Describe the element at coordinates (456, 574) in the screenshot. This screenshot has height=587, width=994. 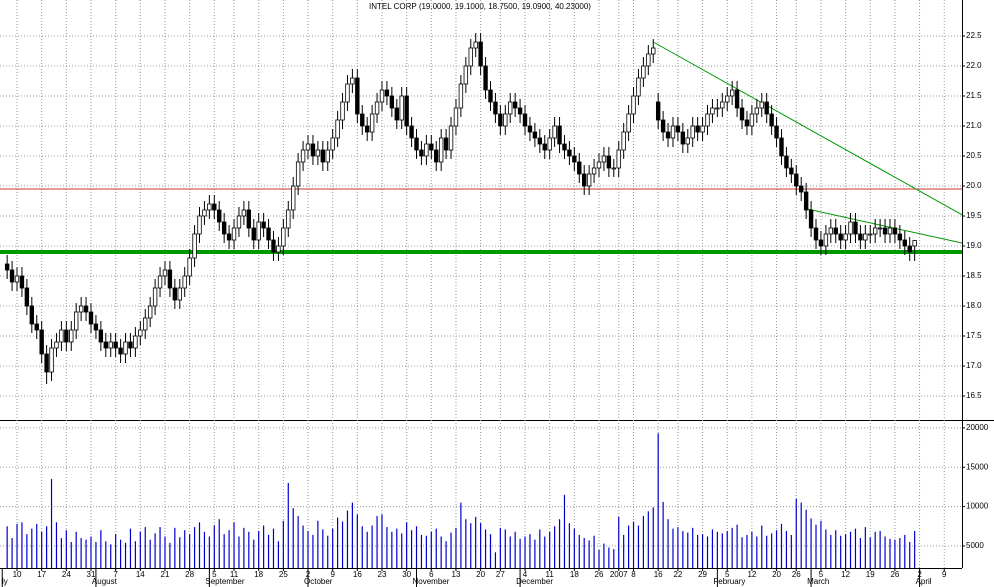
I see `x-tick-label: 13` at that location.